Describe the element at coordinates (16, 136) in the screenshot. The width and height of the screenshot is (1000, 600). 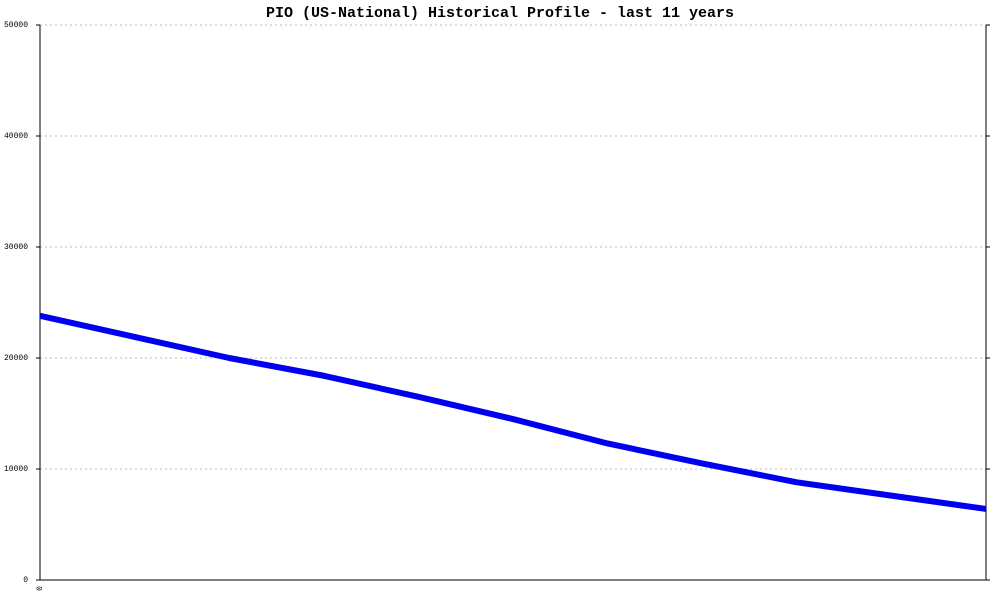
I see `y-tick-label: 40000` at that location.